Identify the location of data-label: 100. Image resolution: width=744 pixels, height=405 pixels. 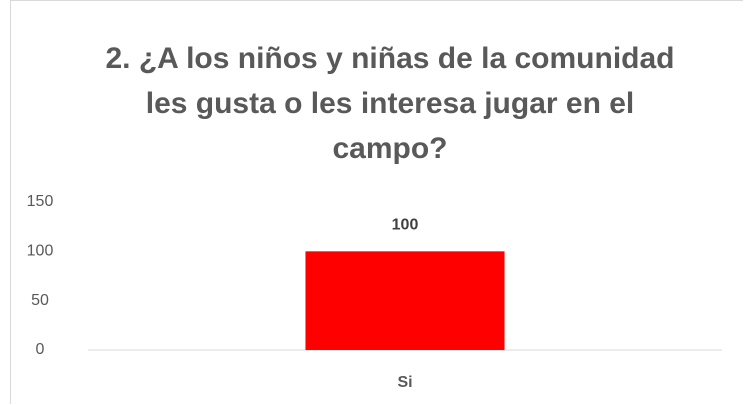
(405, 225).